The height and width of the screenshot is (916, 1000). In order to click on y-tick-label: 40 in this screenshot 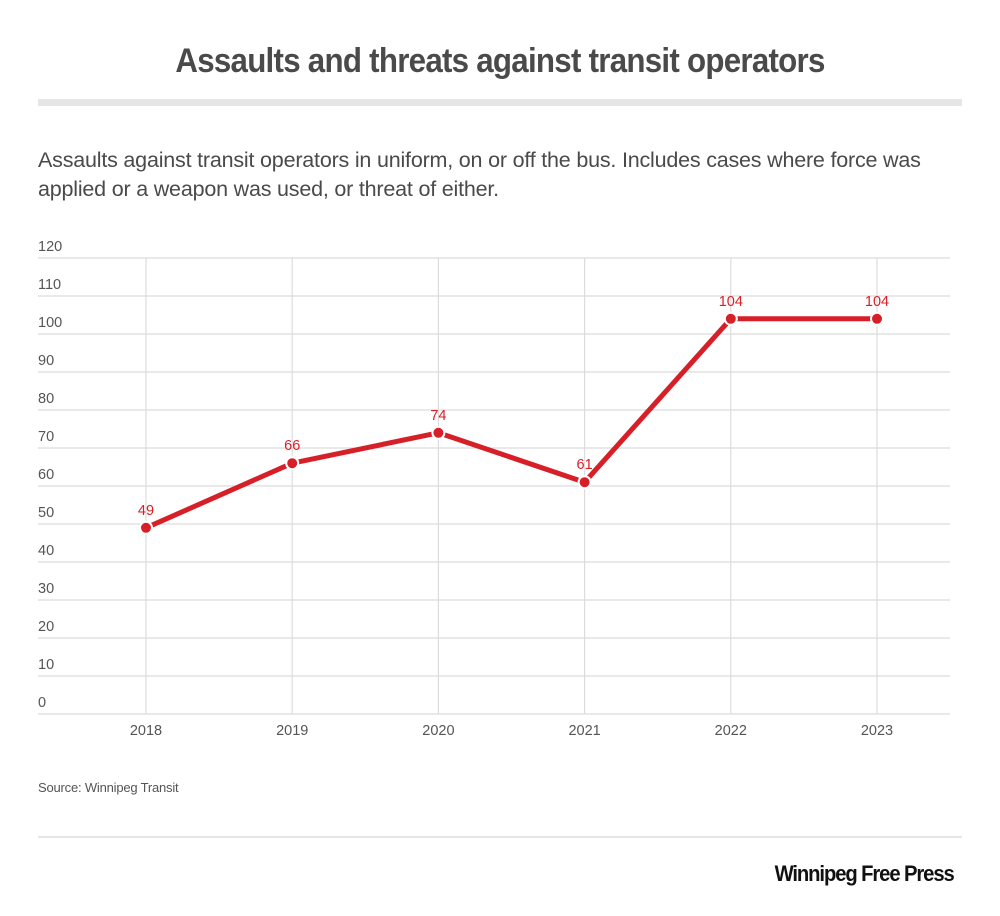, I will do `click(46, 551)`.